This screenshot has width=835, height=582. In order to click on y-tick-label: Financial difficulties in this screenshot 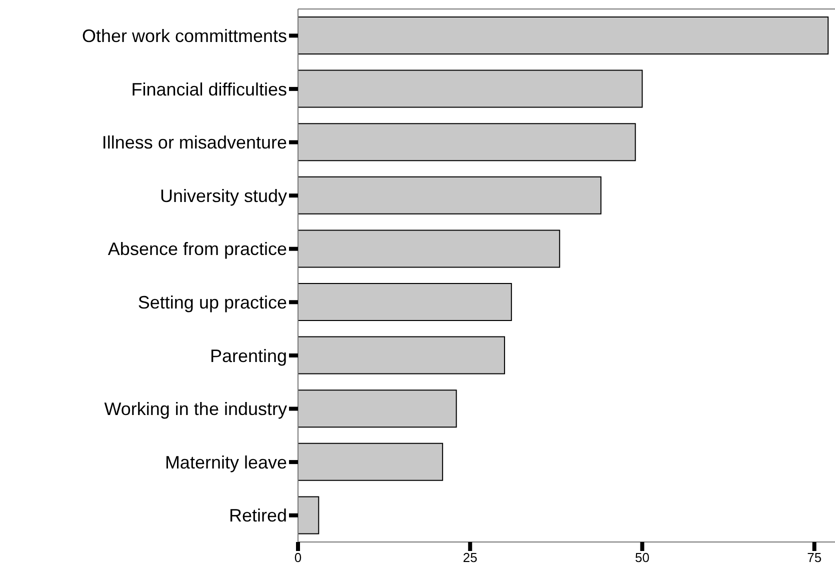, I will do `click(209, 89)`.